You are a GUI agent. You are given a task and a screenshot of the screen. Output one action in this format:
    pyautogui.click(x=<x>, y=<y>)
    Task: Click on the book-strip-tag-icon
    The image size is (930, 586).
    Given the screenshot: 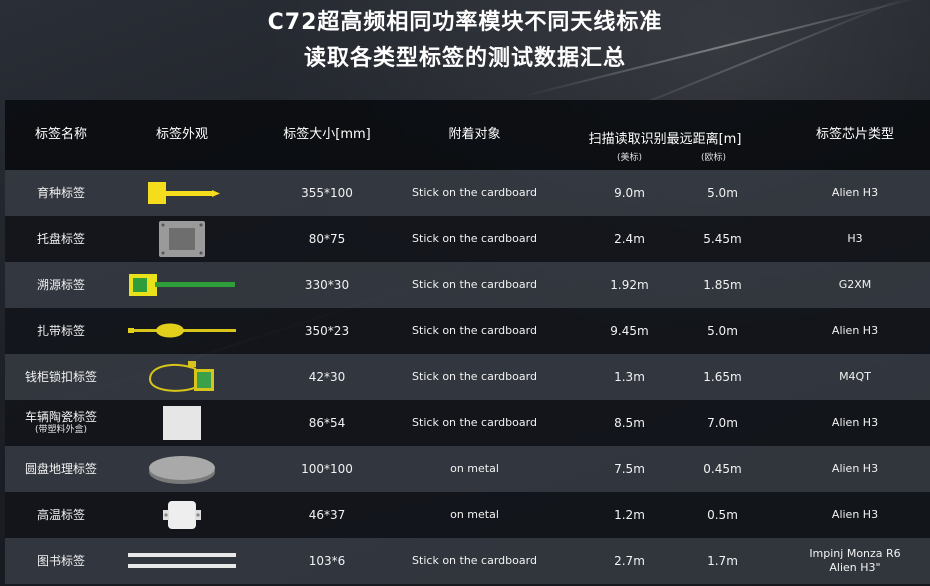 What is the action you would take?
    pyautogui.click(x=182, y=561)
    